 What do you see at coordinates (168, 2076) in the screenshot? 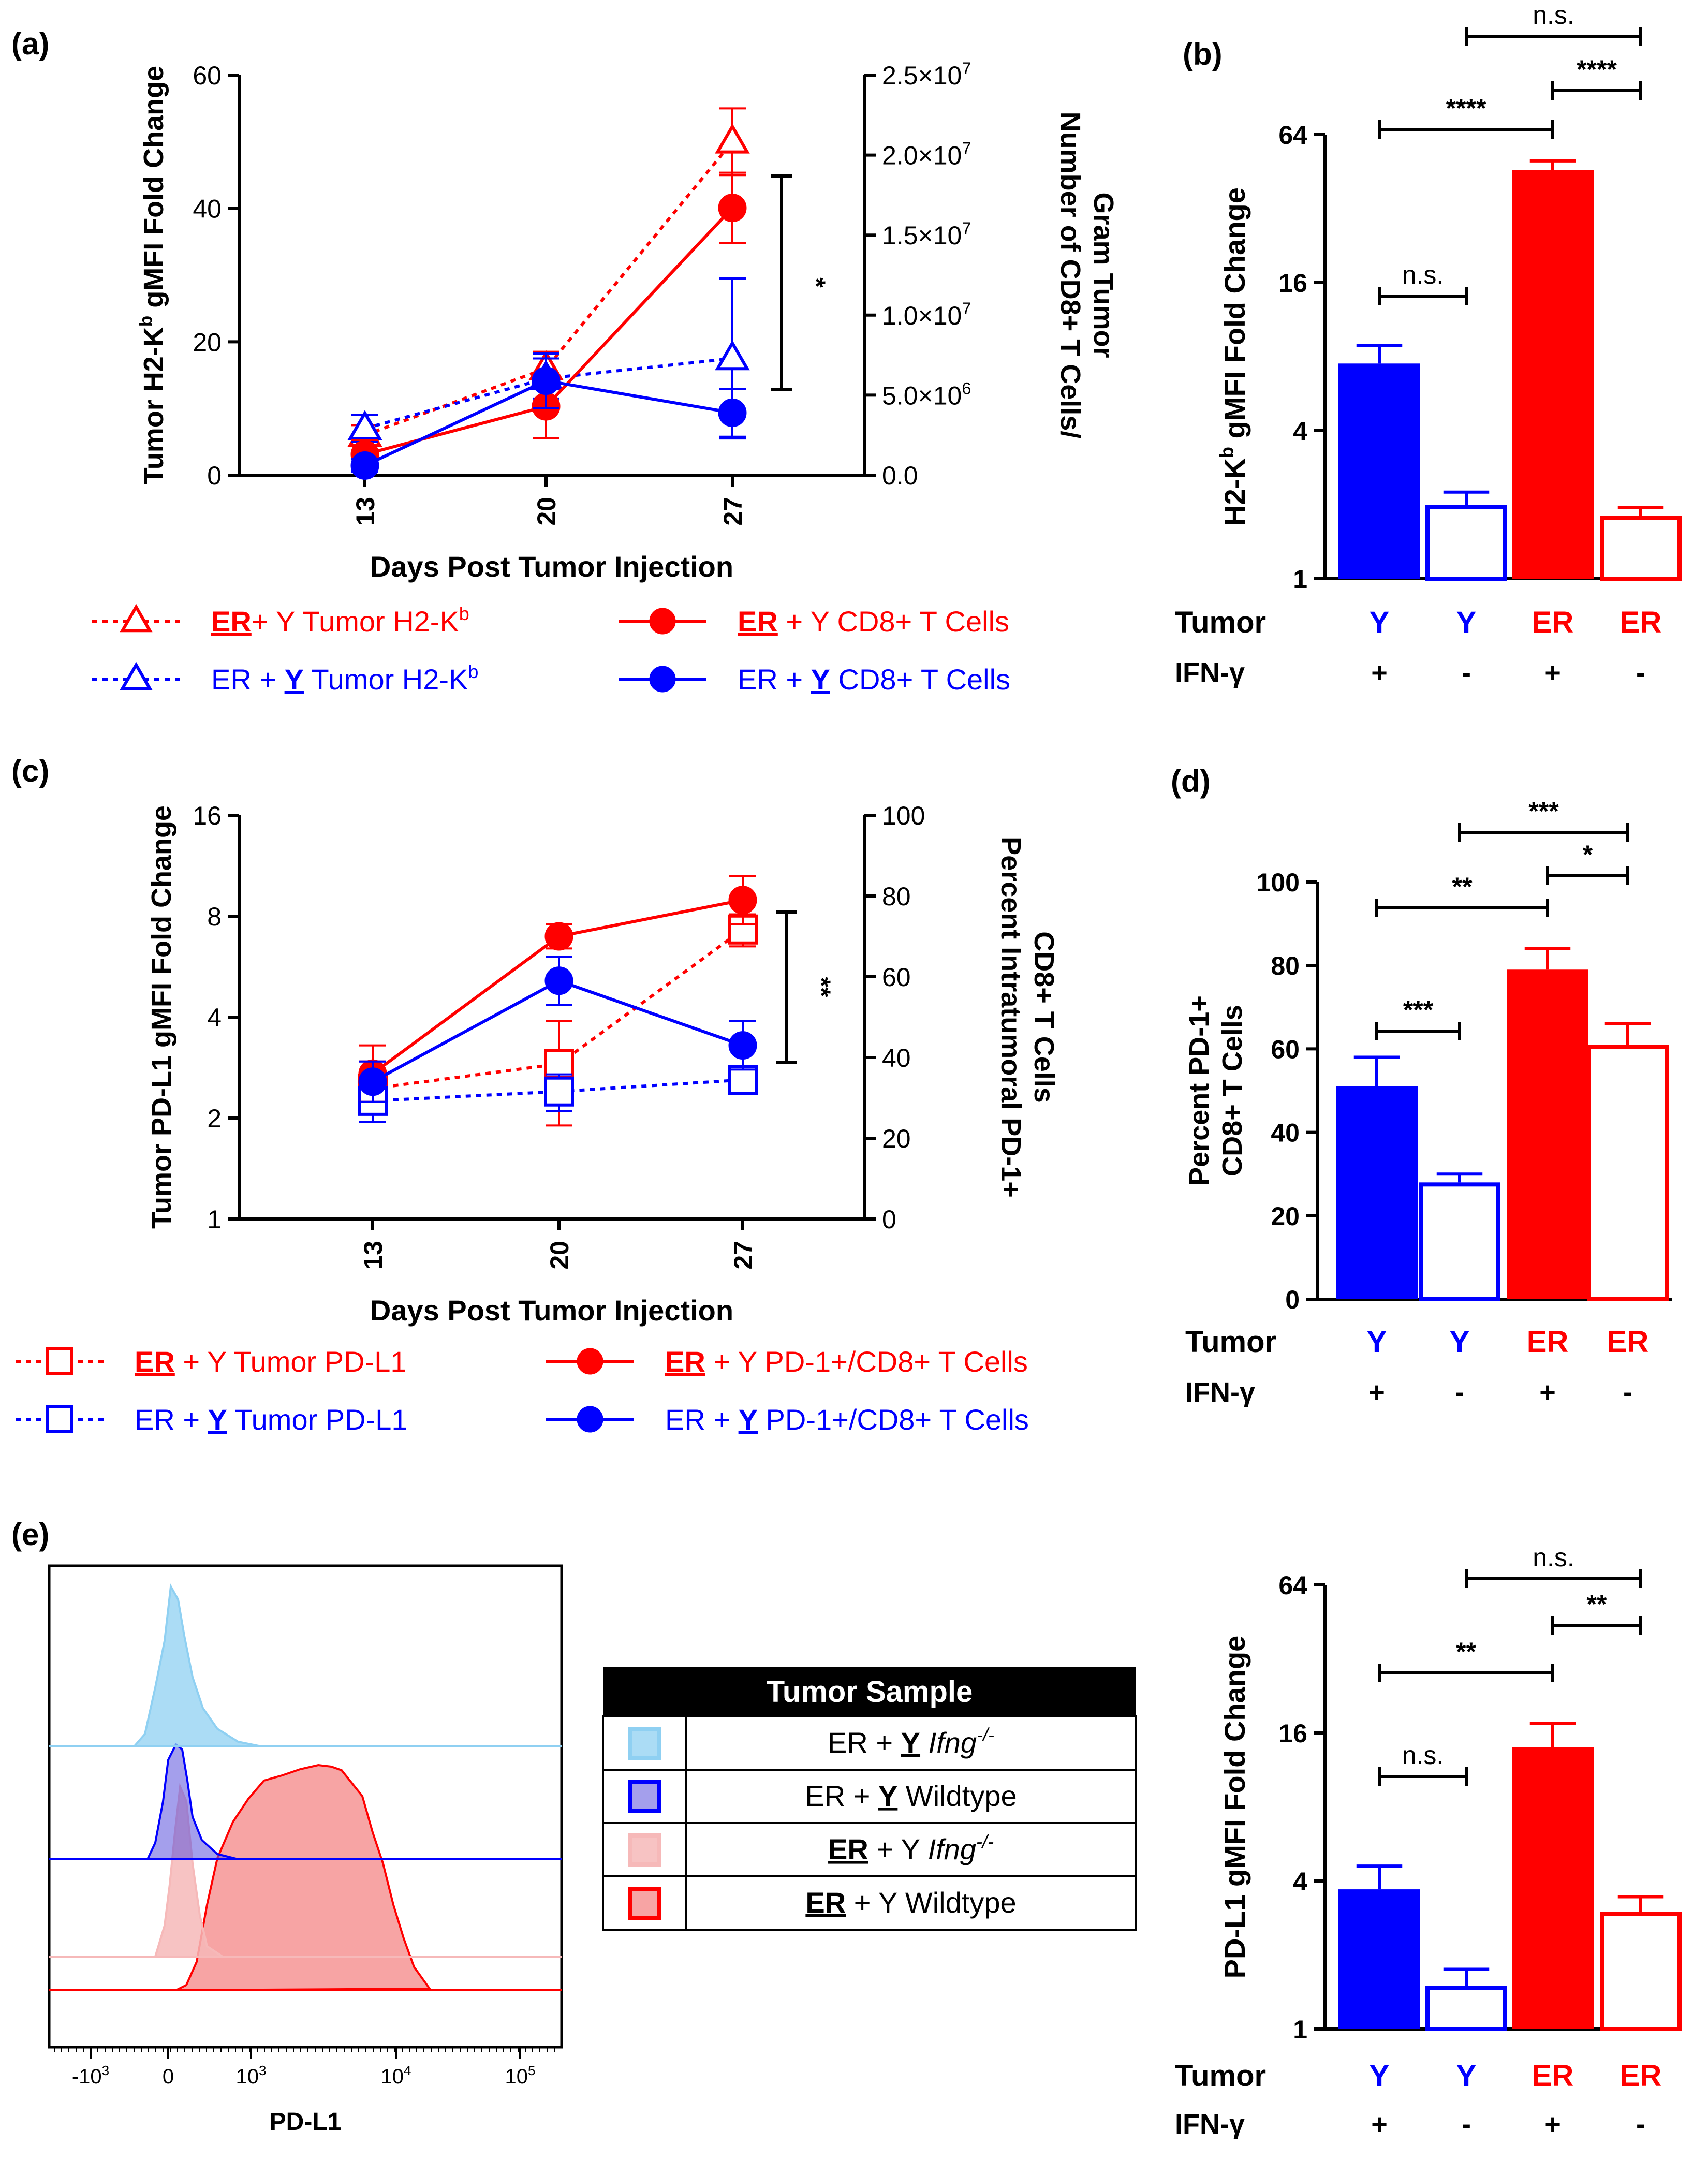
I see `histogram-x-tick-label: 0` at bounding box center [168, 2076].